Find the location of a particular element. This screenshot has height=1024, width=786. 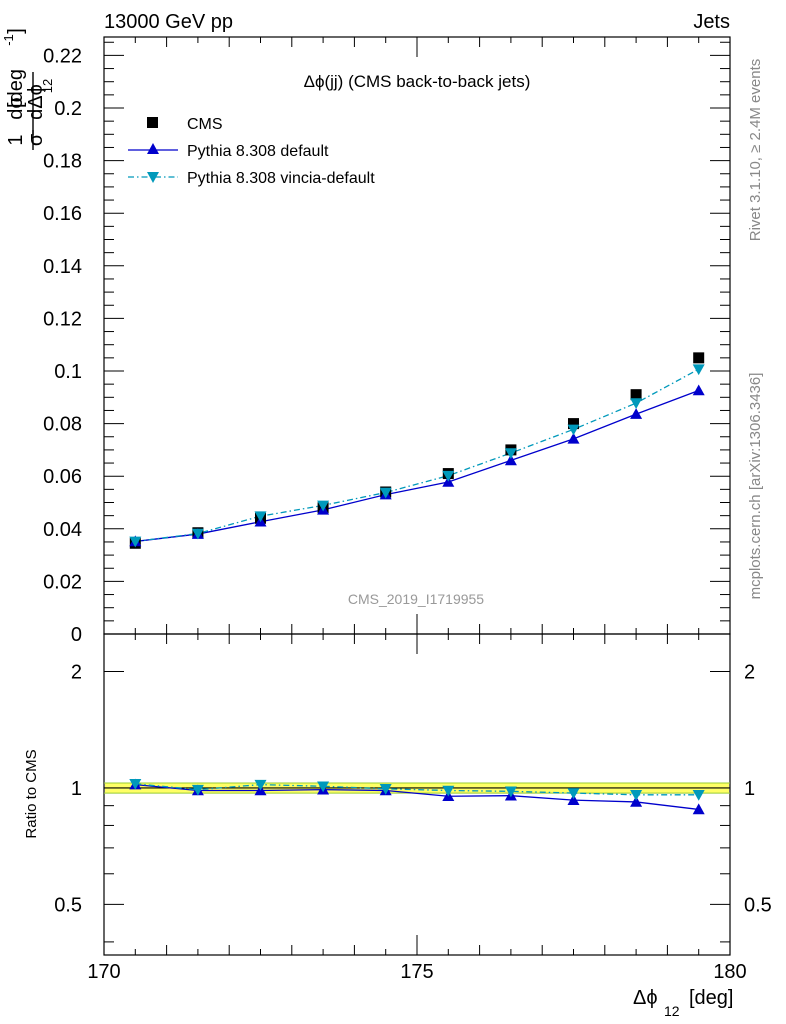

y-tick-label: 0.02 is located at coordinates (62, 582).